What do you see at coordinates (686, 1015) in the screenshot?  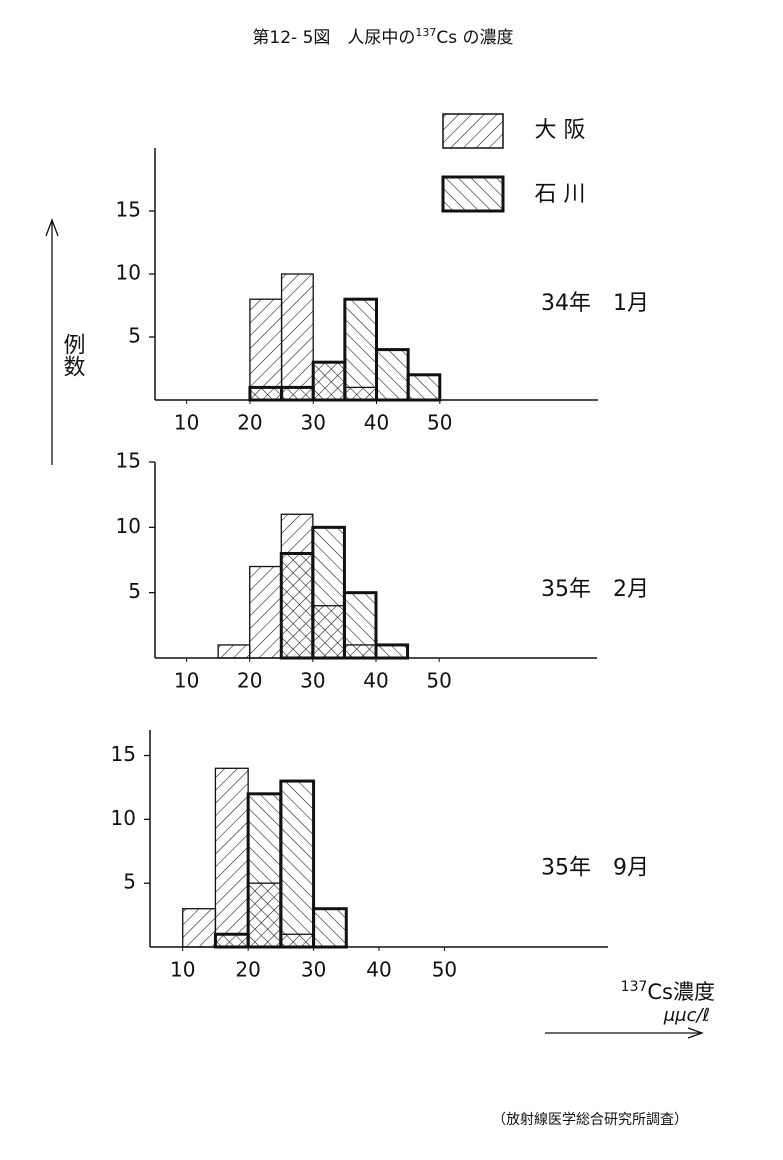 I see `x-unit: μμc/ℓ` at bounding box center [686, 1015].